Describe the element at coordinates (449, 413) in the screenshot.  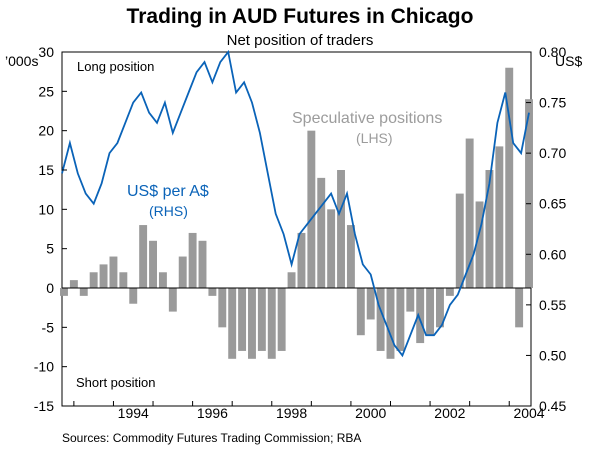
I see `x-tick-label: 2002` at that location.